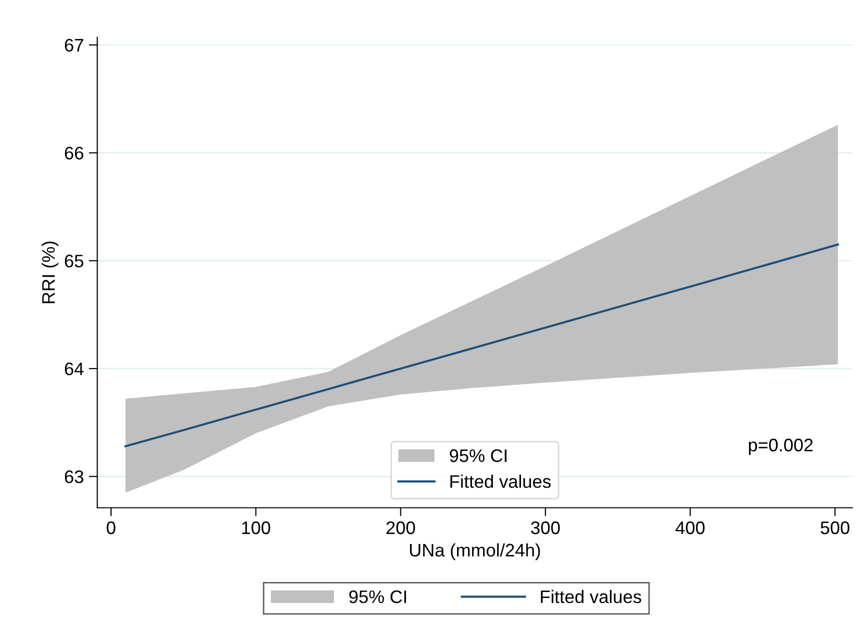 The width and height of the screenshot is (861, 623). What do you see at coordinates (475, 551) in the screenshot?
I see `x-axis-title: UNa (mmol/24h)` at bounding box center [475, 551].